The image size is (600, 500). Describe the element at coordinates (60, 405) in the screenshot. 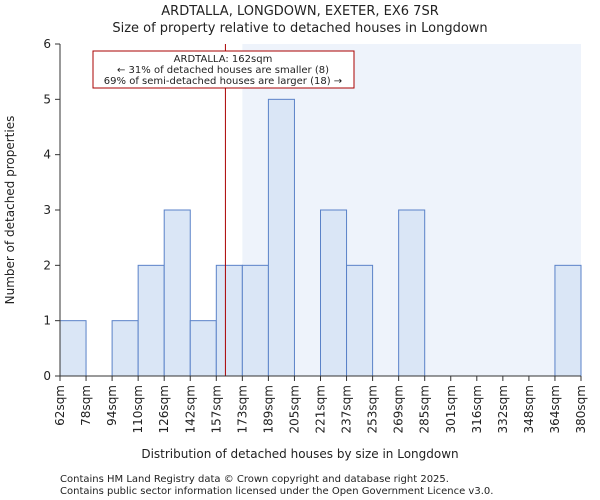

I see `x-tick-label: 62sqm` at that location.